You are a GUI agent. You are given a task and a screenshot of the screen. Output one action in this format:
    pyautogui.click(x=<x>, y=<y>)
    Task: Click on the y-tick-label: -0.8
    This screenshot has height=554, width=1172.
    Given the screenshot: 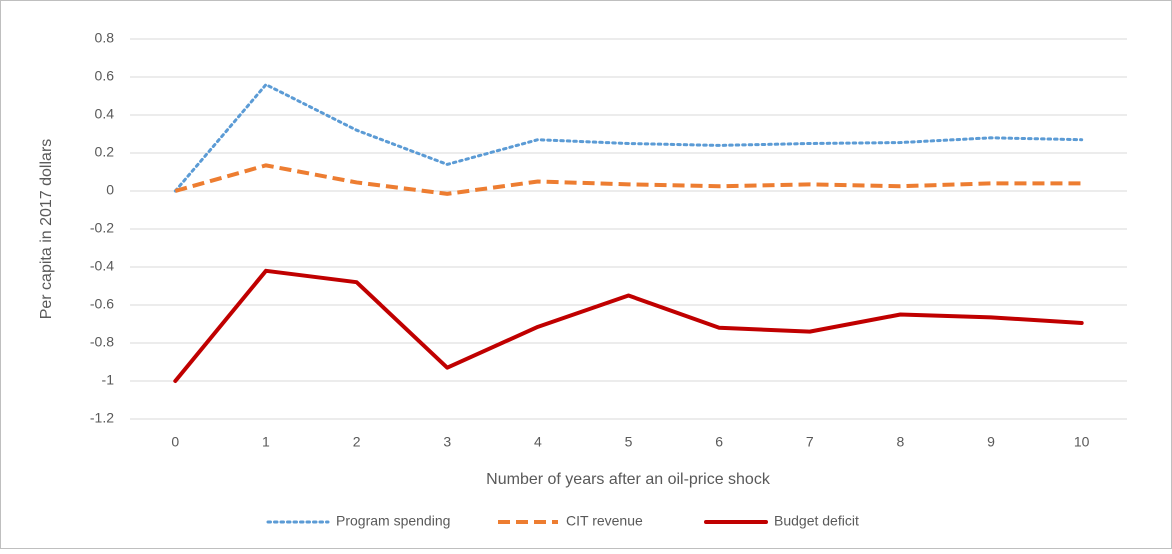 What is the action you would take?
    pyautogui.click(x=102, y=342)
    